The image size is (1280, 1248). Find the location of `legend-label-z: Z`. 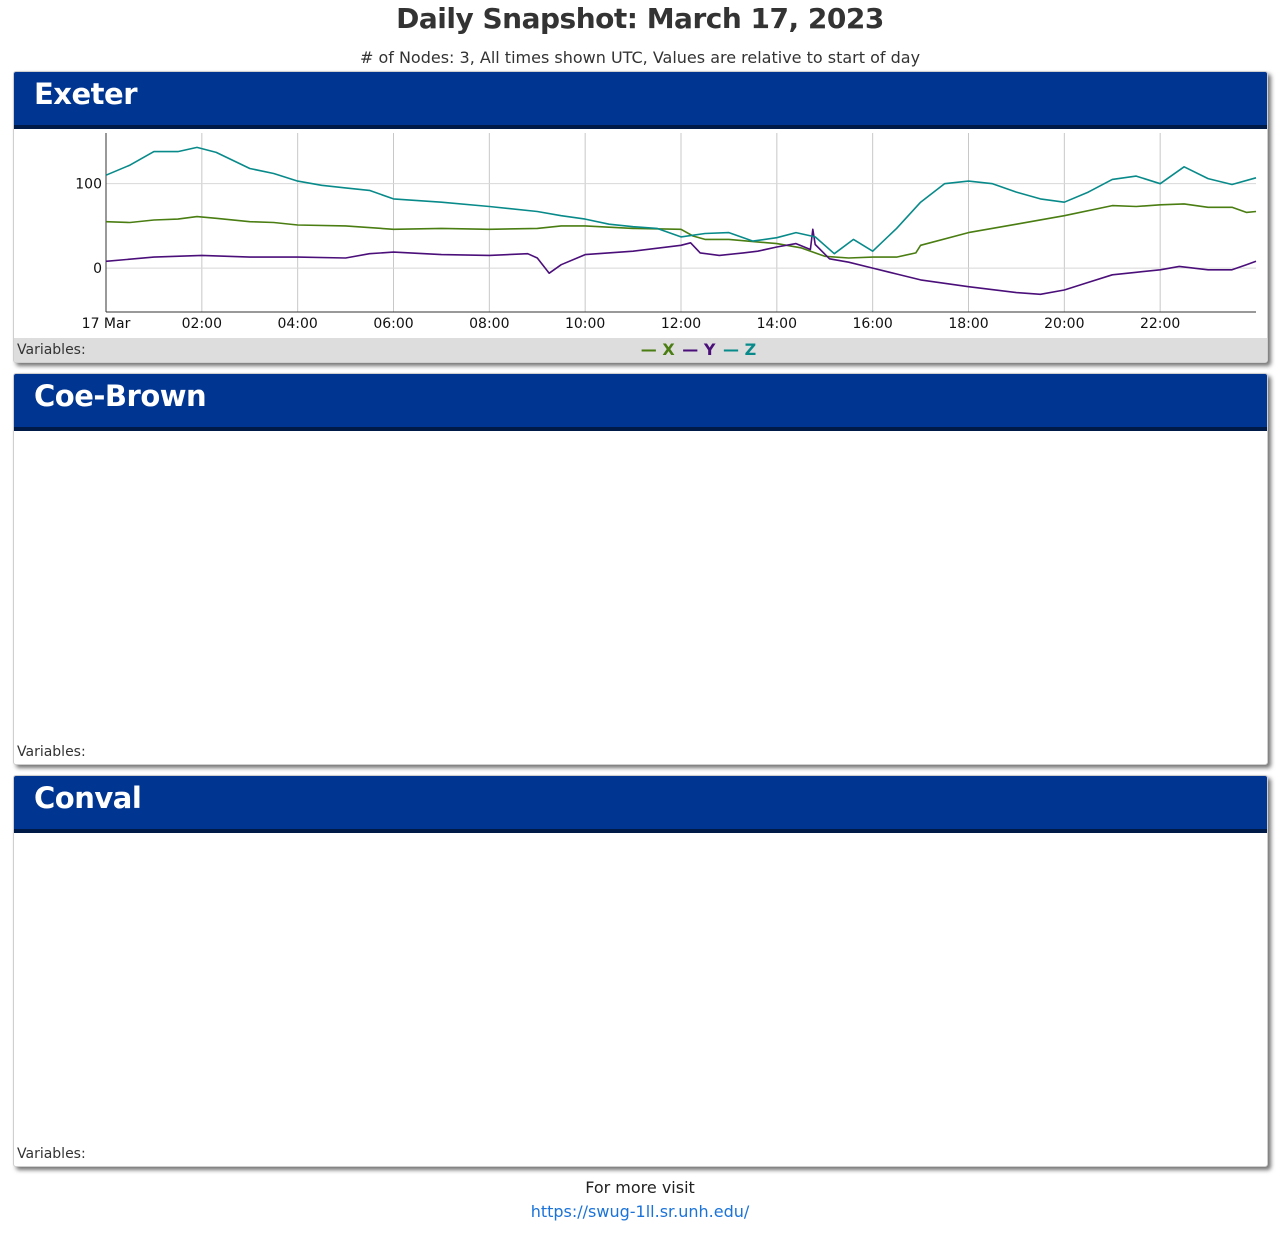

legend-label-z: Z is located at coordinates (750, 349).